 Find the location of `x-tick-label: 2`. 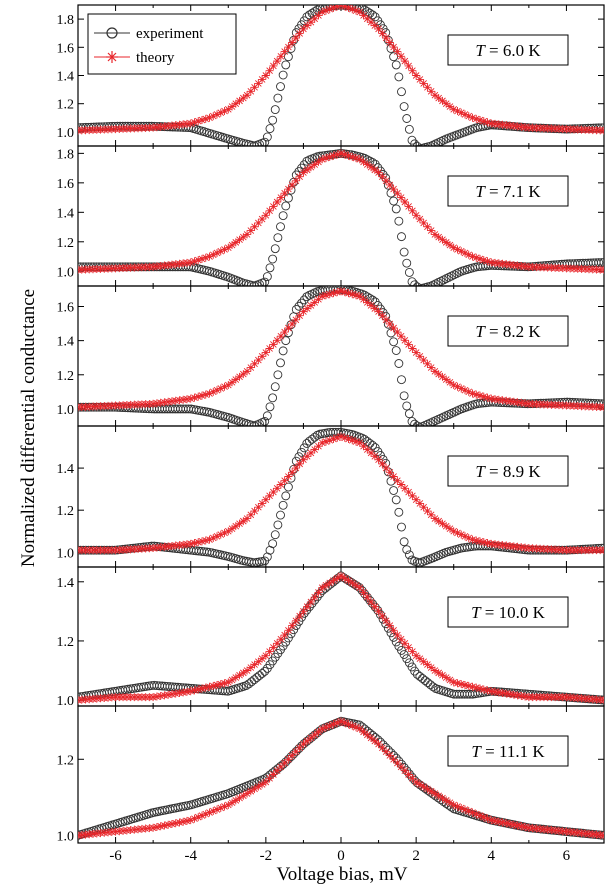

x-tick-label: 2 is located at coordinates (416, 856).